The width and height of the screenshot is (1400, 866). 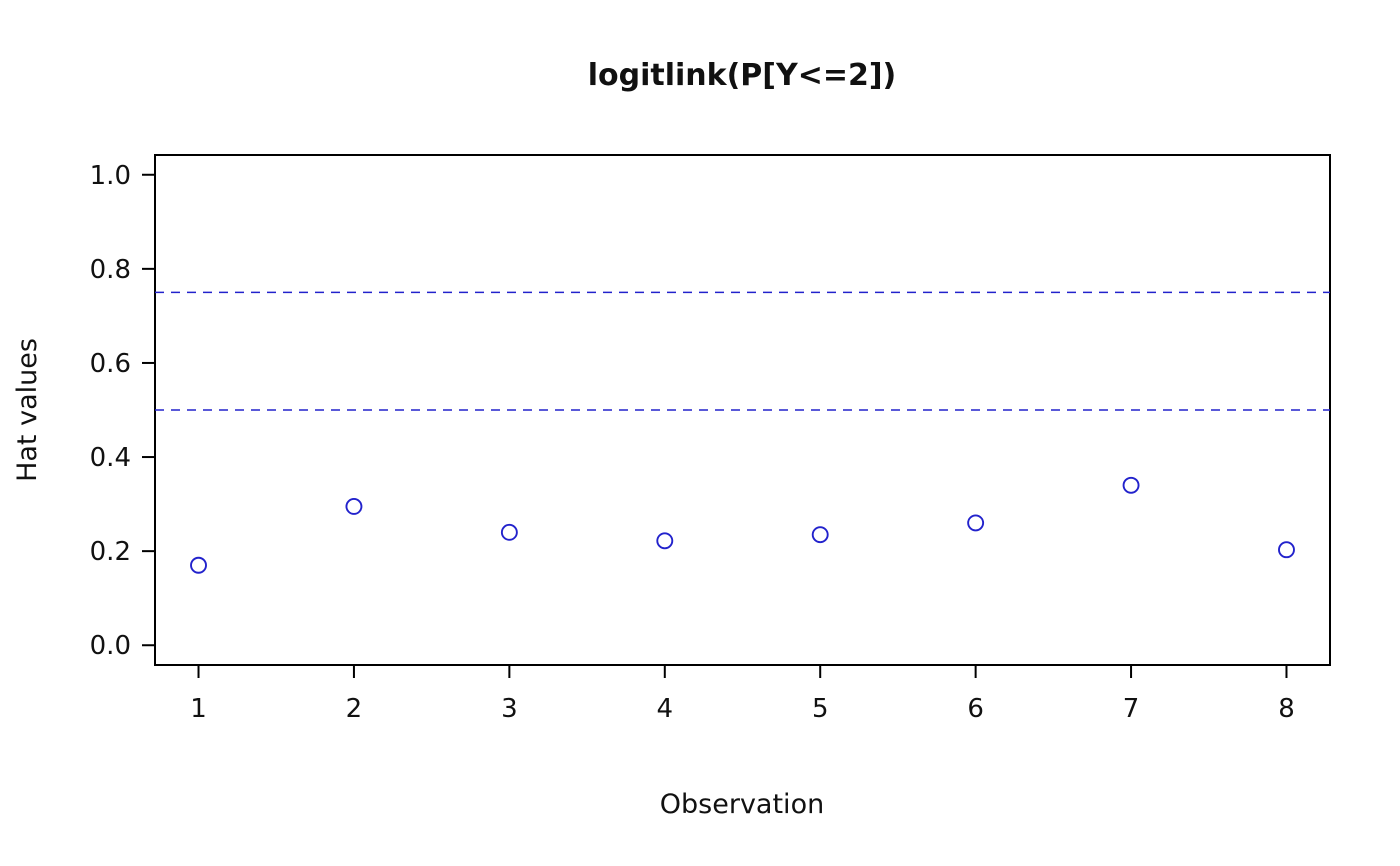 What do you see at coordinates (509, 709) in the screenshot?
I see `x-tick-label: 3` at bounding box center [509, 709].